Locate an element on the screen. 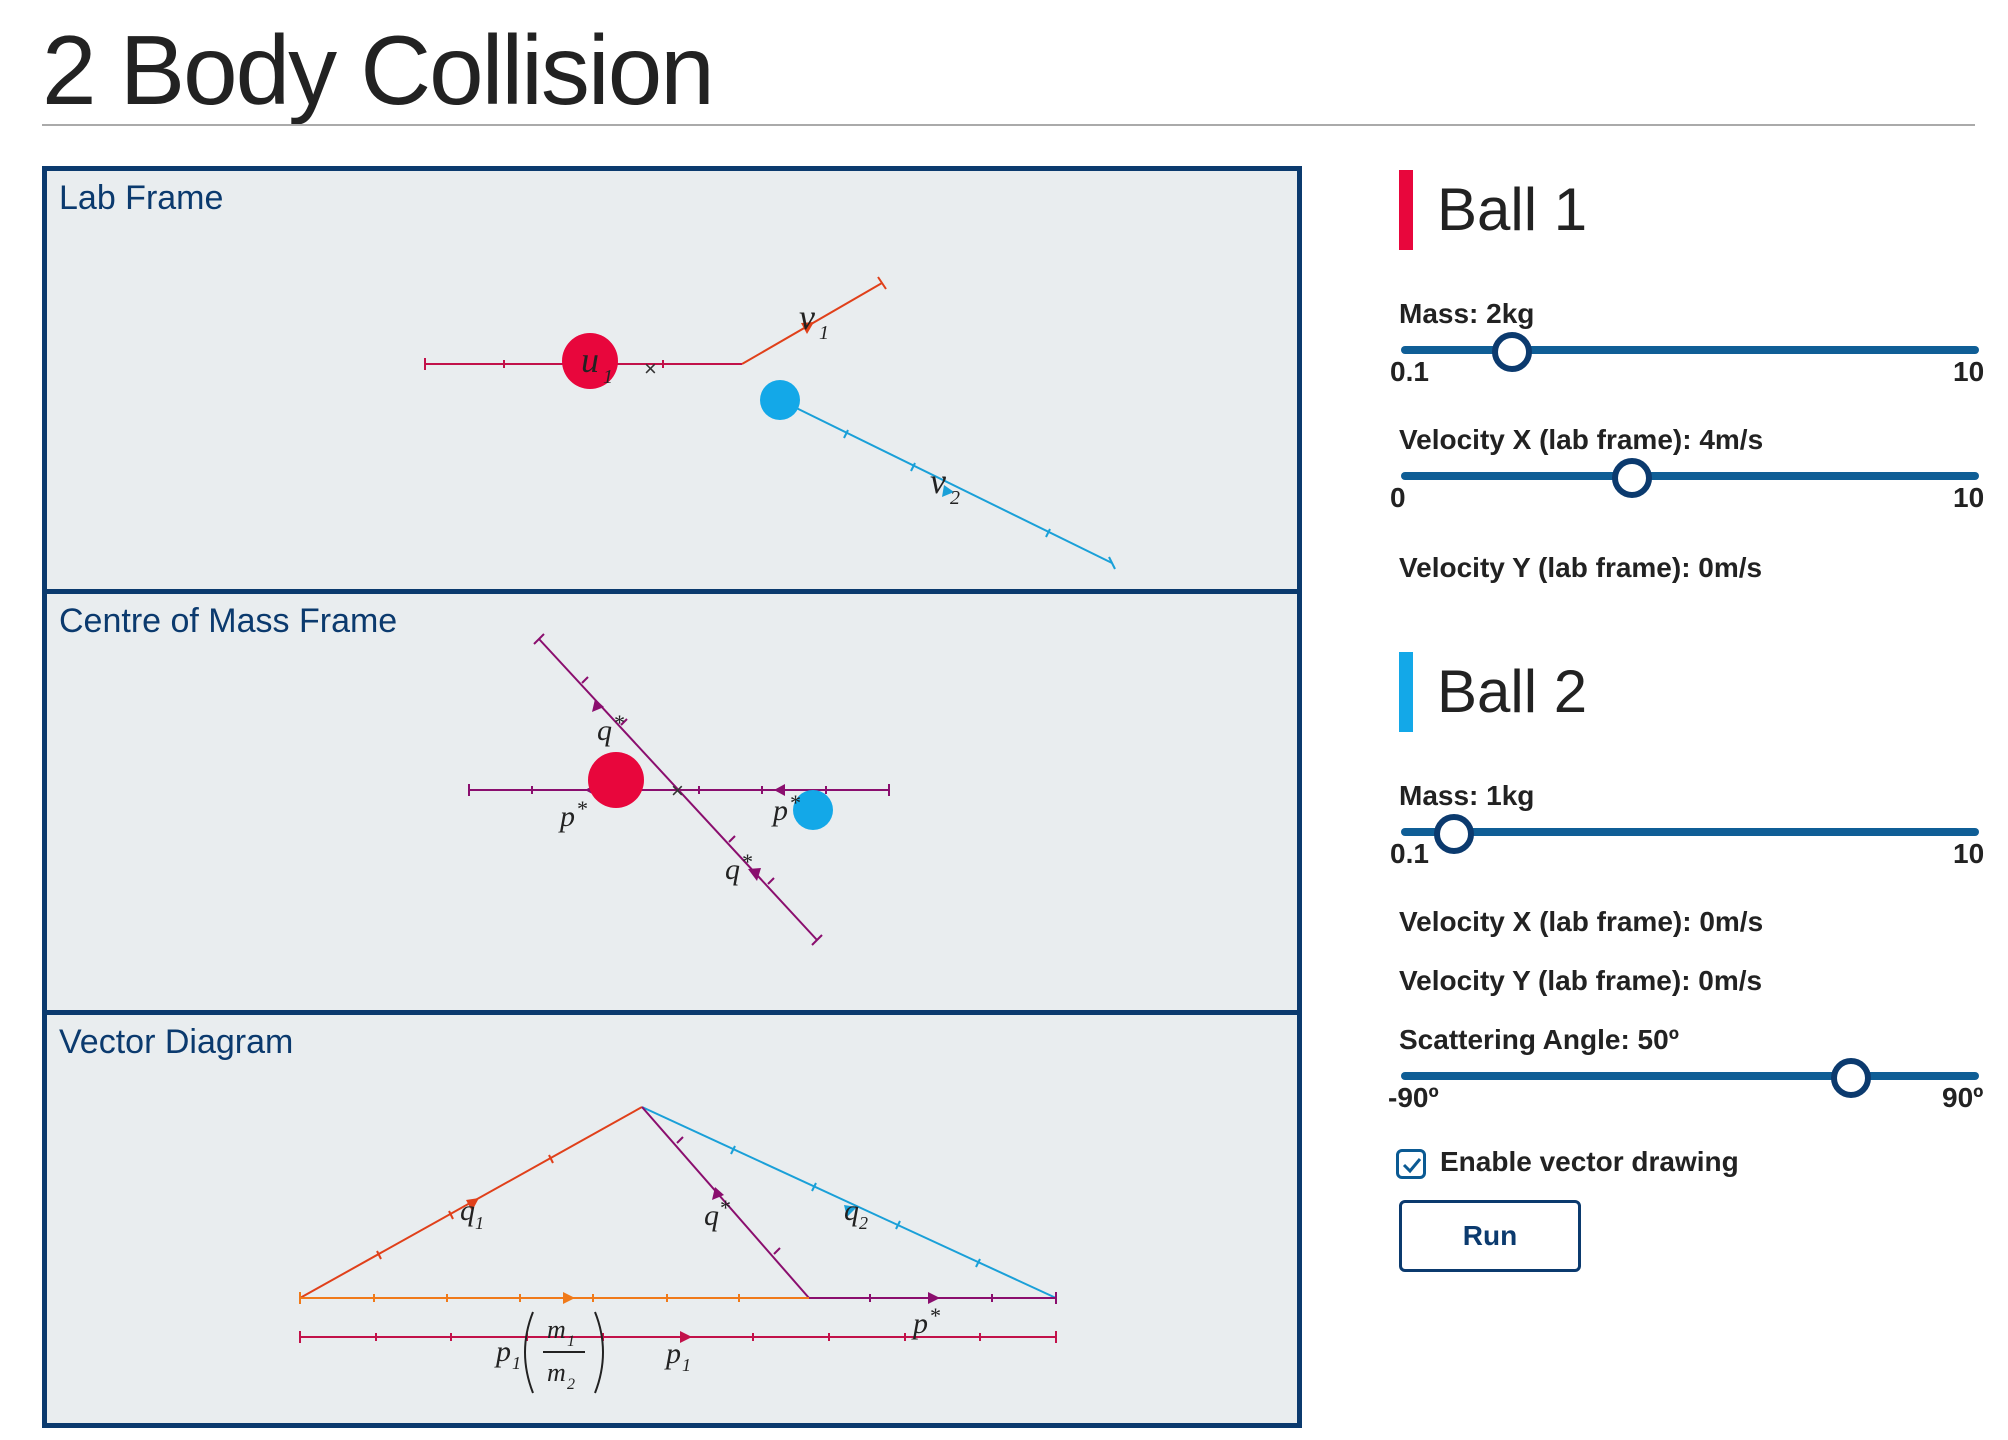  scattering-angle-track is located at coordinates (1690, 1076).